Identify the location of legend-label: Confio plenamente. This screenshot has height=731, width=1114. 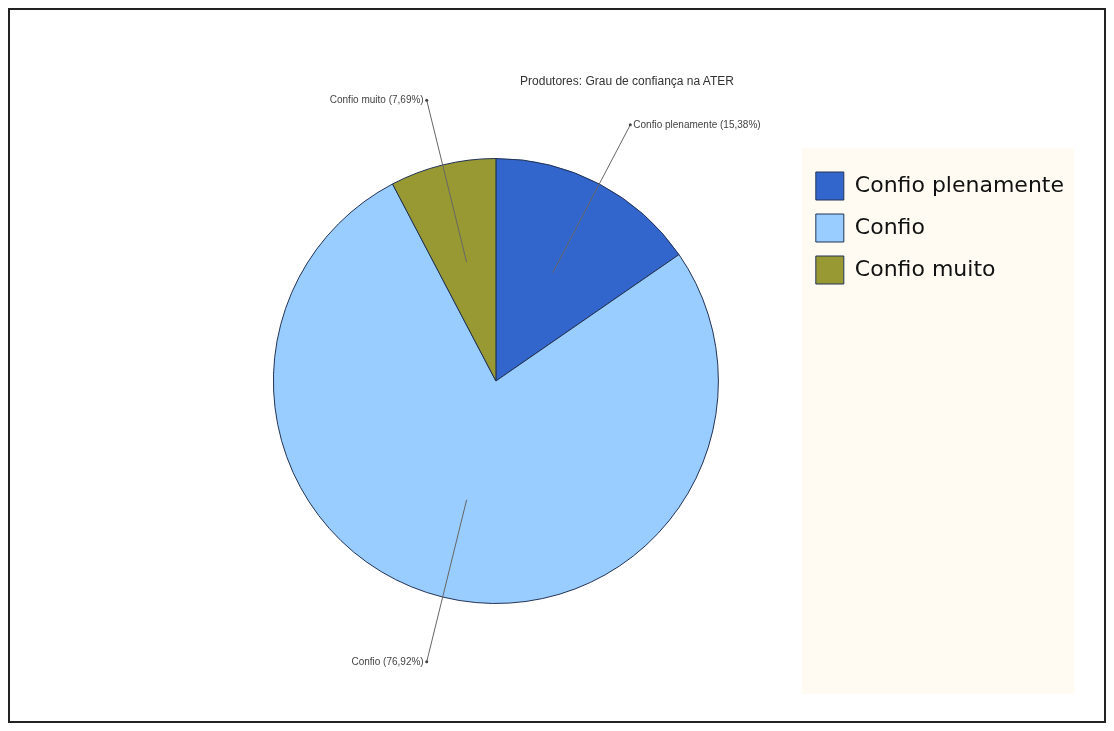
(959, 184).